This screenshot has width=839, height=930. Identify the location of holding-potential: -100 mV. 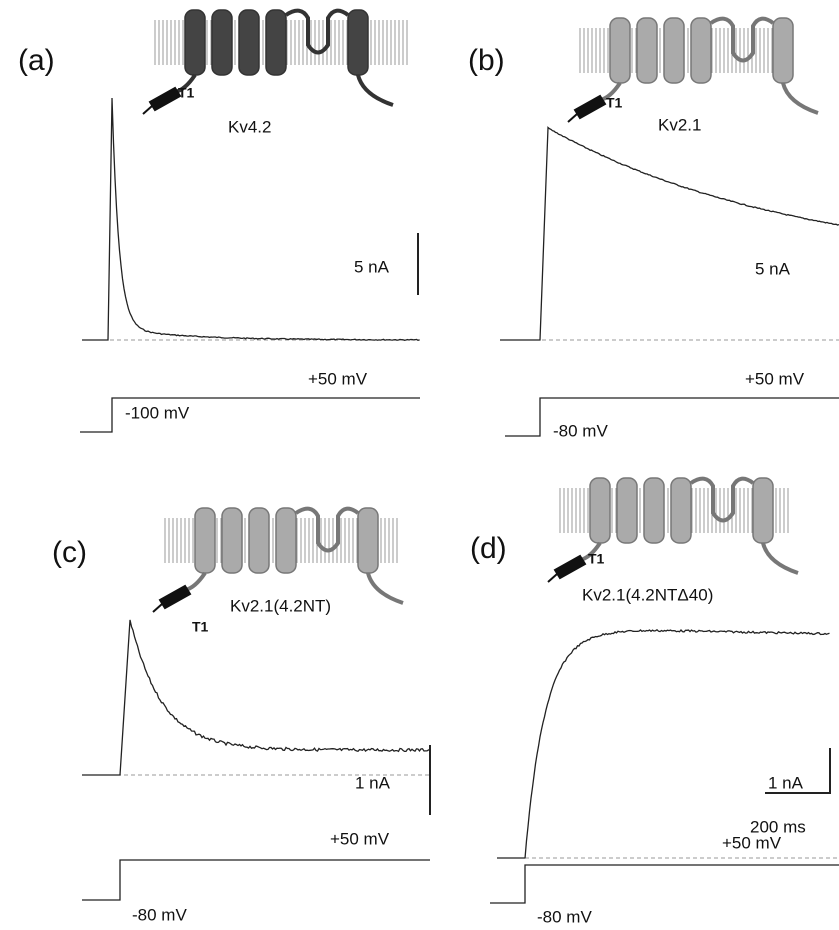
(157, 412).